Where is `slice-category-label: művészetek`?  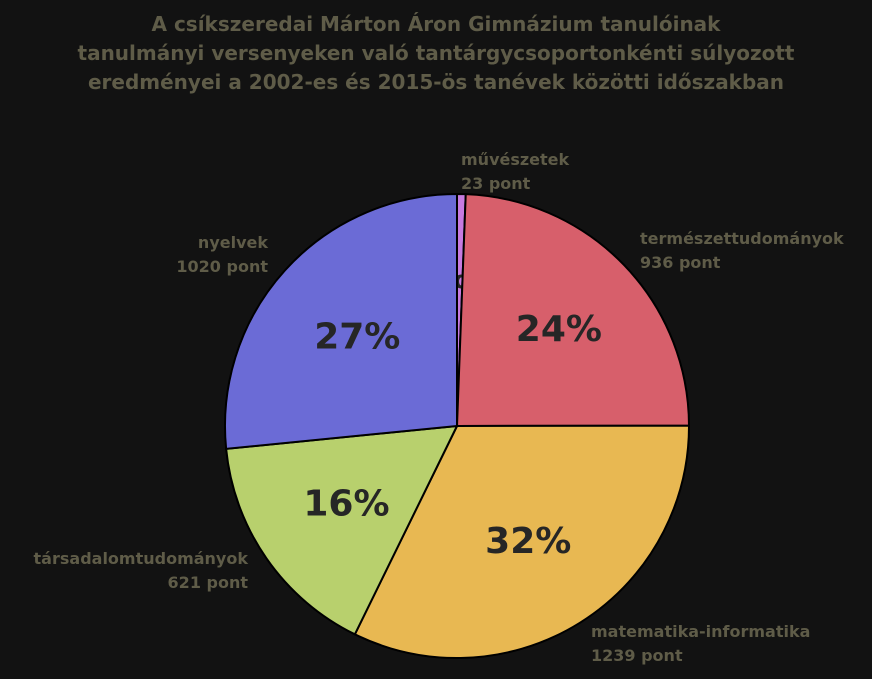 slice-category-label: művészetek is located at coordinates (515, 159).